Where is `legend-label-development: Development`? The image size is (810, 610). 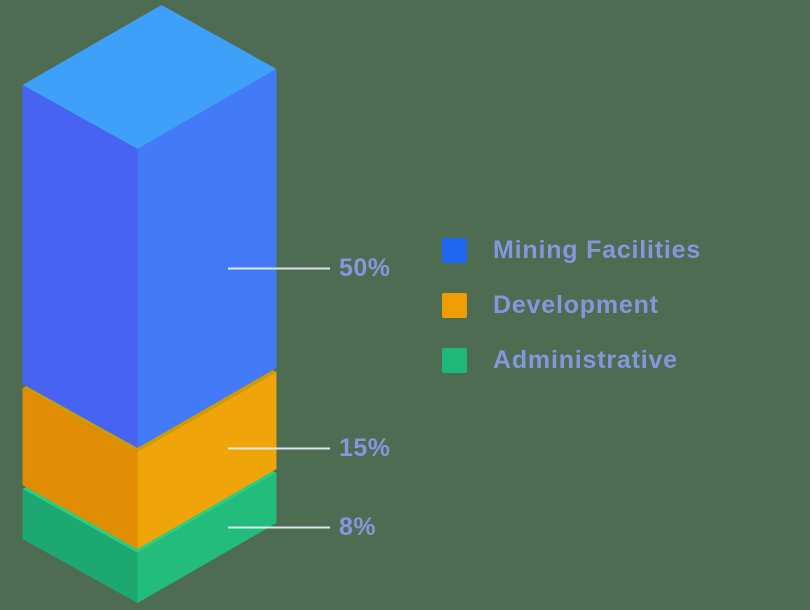 legend-label-development: Development is located at coordinates (576, 305).